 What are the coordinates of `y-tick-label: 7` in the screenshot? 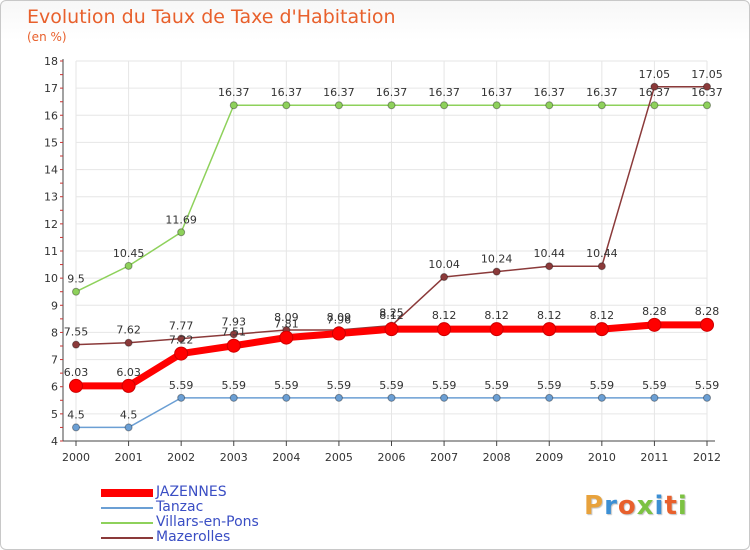 It's located at (54, 360).